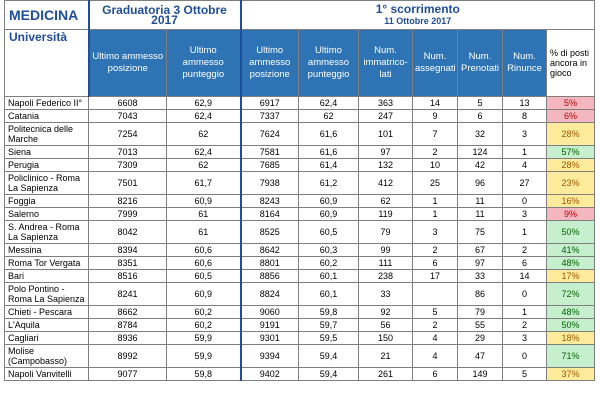 This screenshot has height=400, width=600. Describe the element at coordinates (328, 312) in the screenshot. I see `ultimo-punteggio-2-cell: 59,8` at that location.